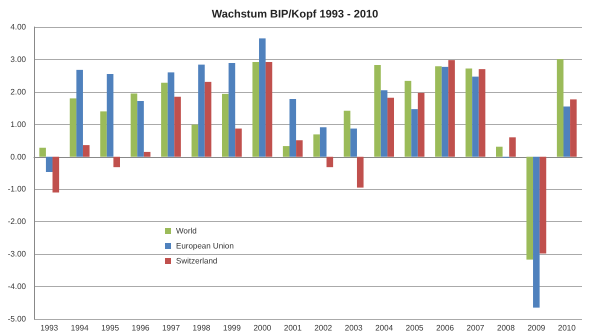 Image resolution: width=590 pixels, height=332 pixels. Describe the element at coordinates (506, 328) in the screenshot. I see `x-tick-label: 2008` at that location.